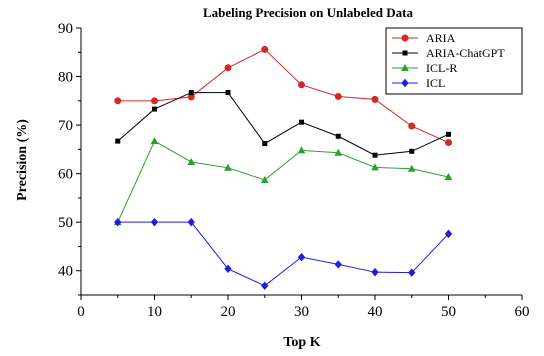 Image resolution: width=544 pixels, height=356 pixels. What do you see at coordinates (65, 175) in the screenshot?
I see `y-tick-label: 60` at bounding box center [65, 175].